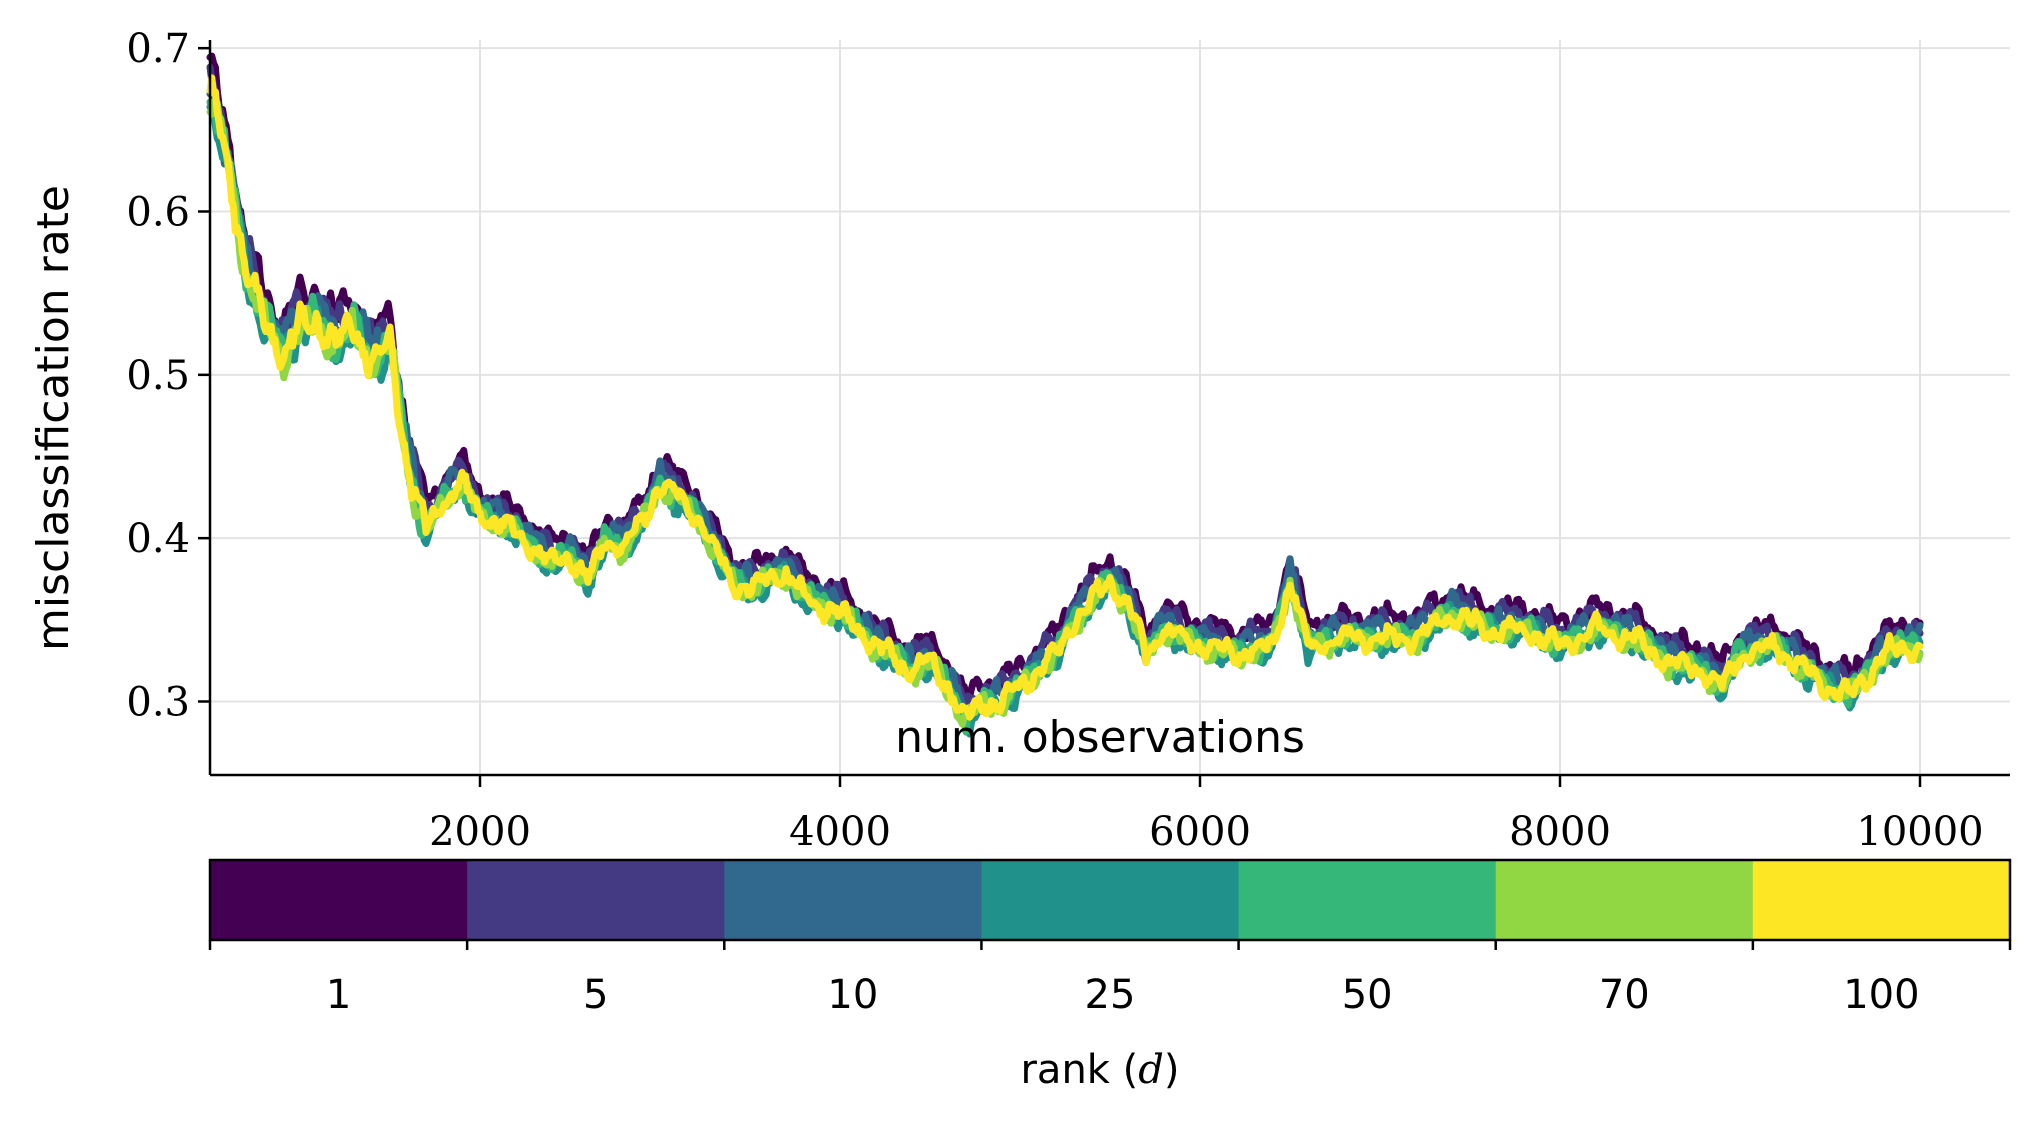 Image resolution: width=2024 pixels, height=1125 pixels. What do you see at coordinates (1200, 832) in the screenshot?
I see `x-tick-label: 6000` at bounding box center [1200, 832].